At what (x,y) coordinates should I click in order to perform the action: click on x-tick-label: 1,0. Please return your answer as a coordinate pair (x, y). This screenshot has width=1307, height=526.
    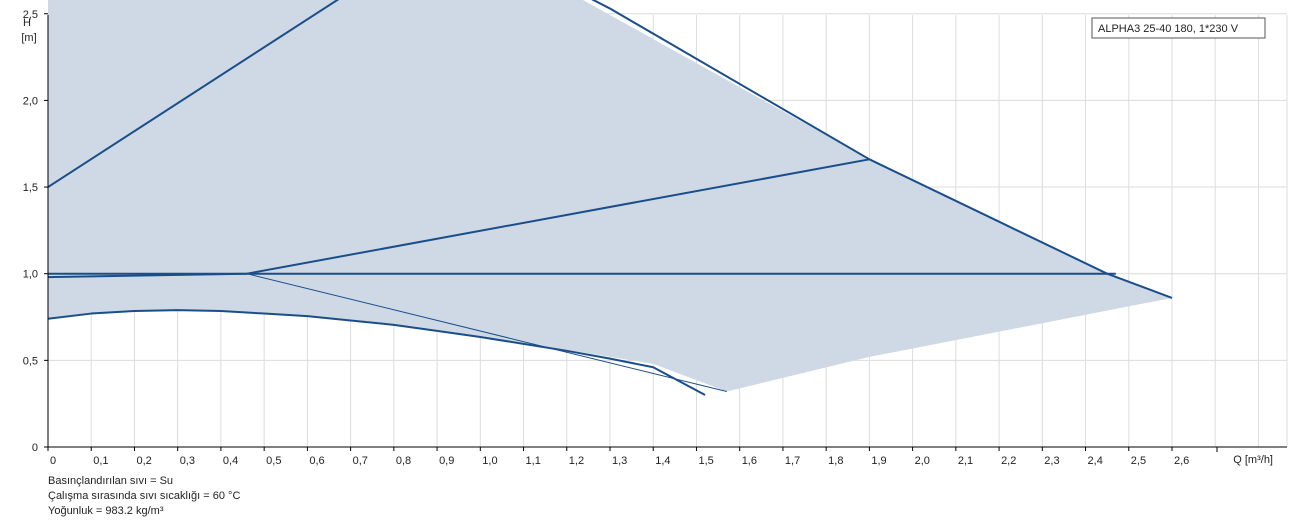
    Looking at the image, I should click on (489, 461).